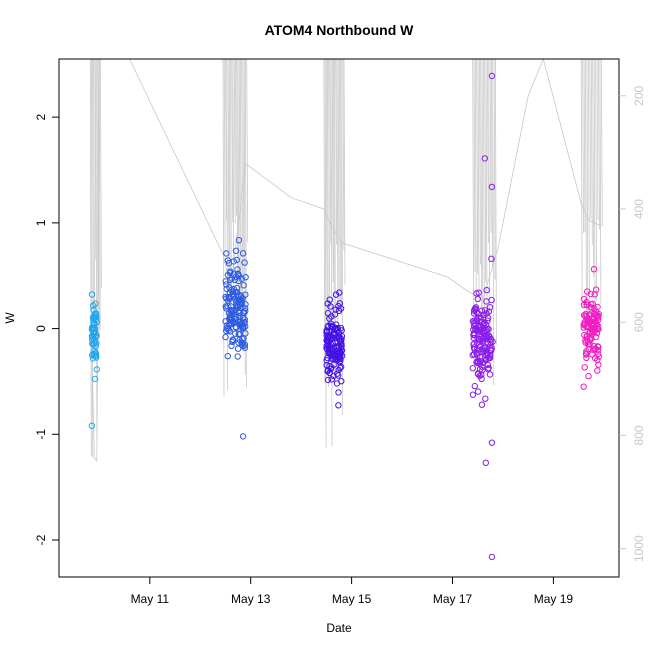  I want to click on y2-axis: 200 400 600 800 1000, so click(632, 323).